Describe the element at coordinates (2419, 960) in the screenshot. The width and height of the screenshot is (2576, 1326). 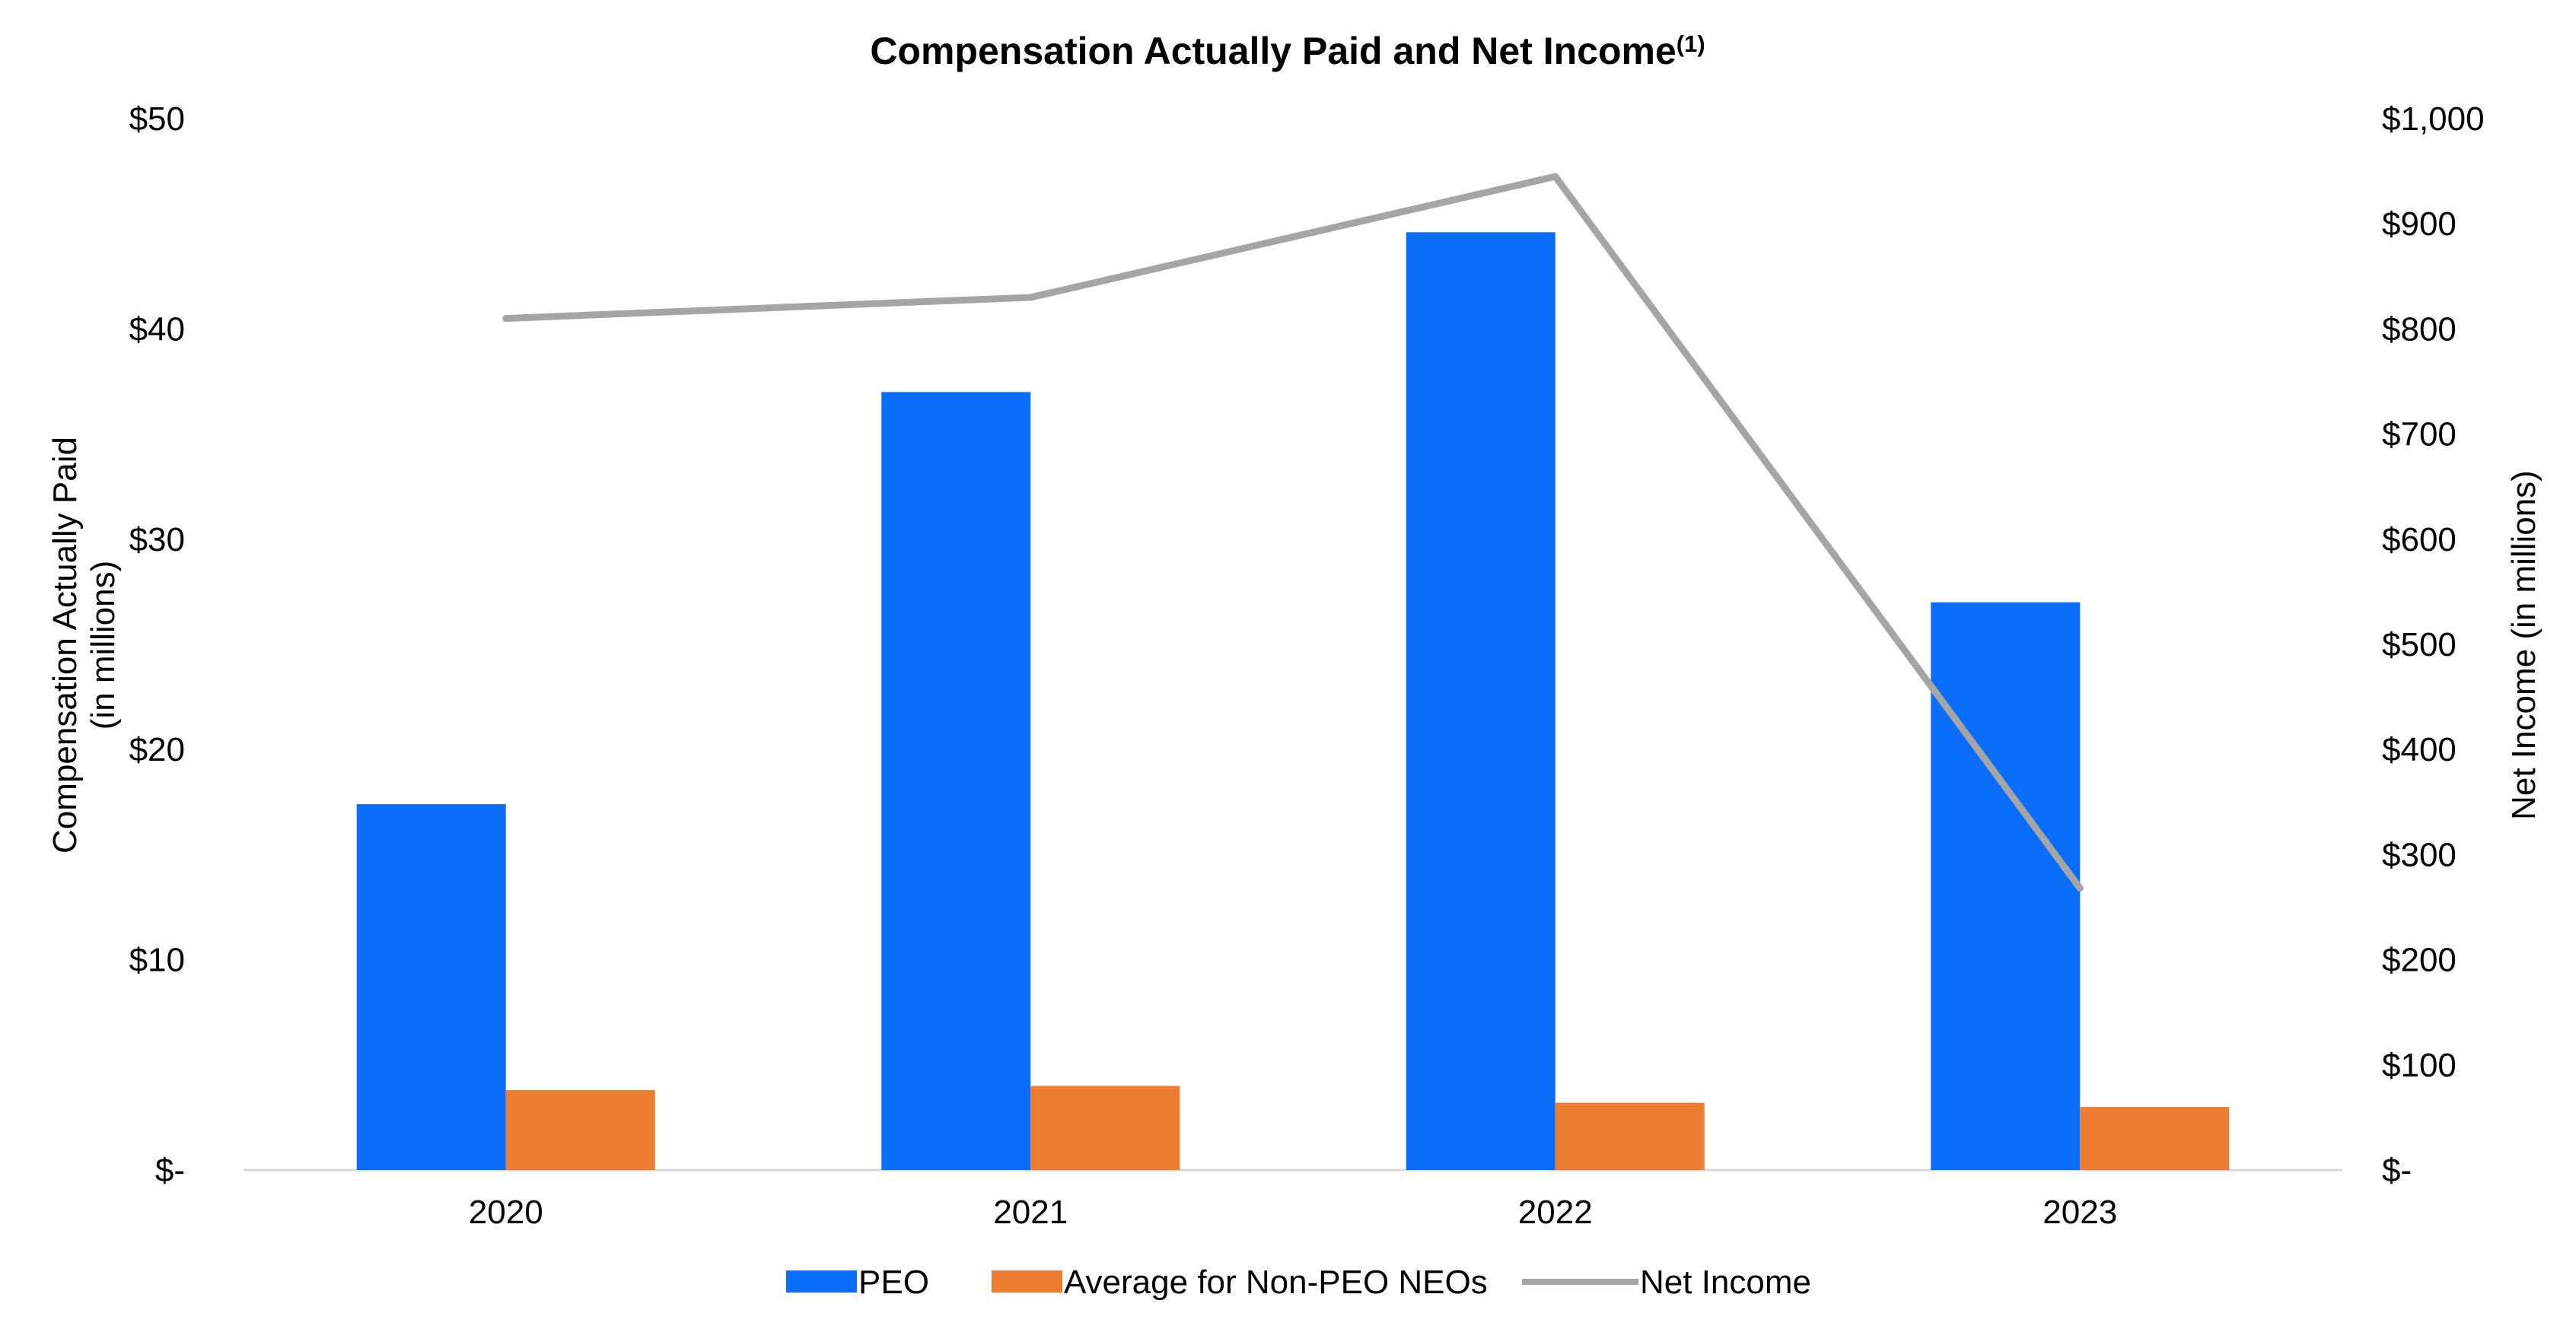
I see `right-axis-tick-label: $200` at that location.